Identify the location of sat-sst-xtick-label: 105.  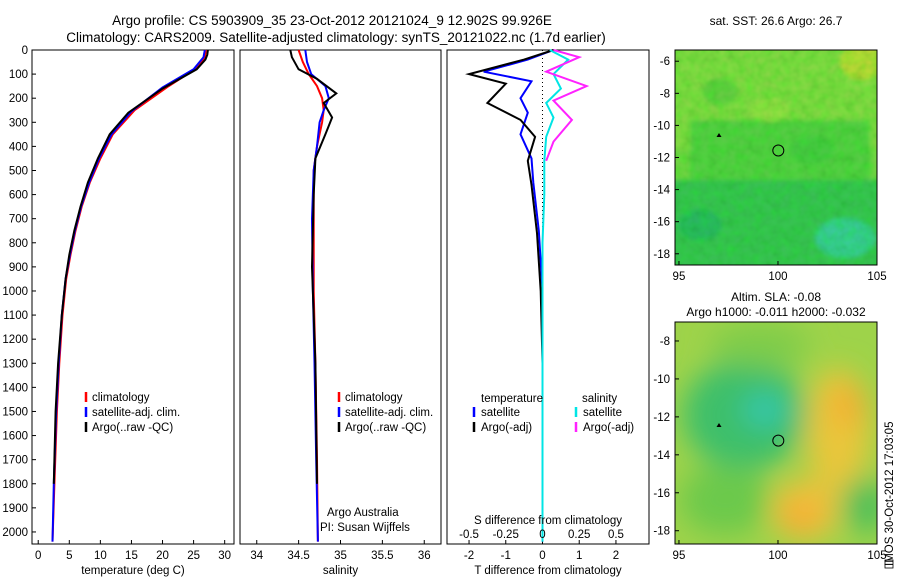
(876, 277).